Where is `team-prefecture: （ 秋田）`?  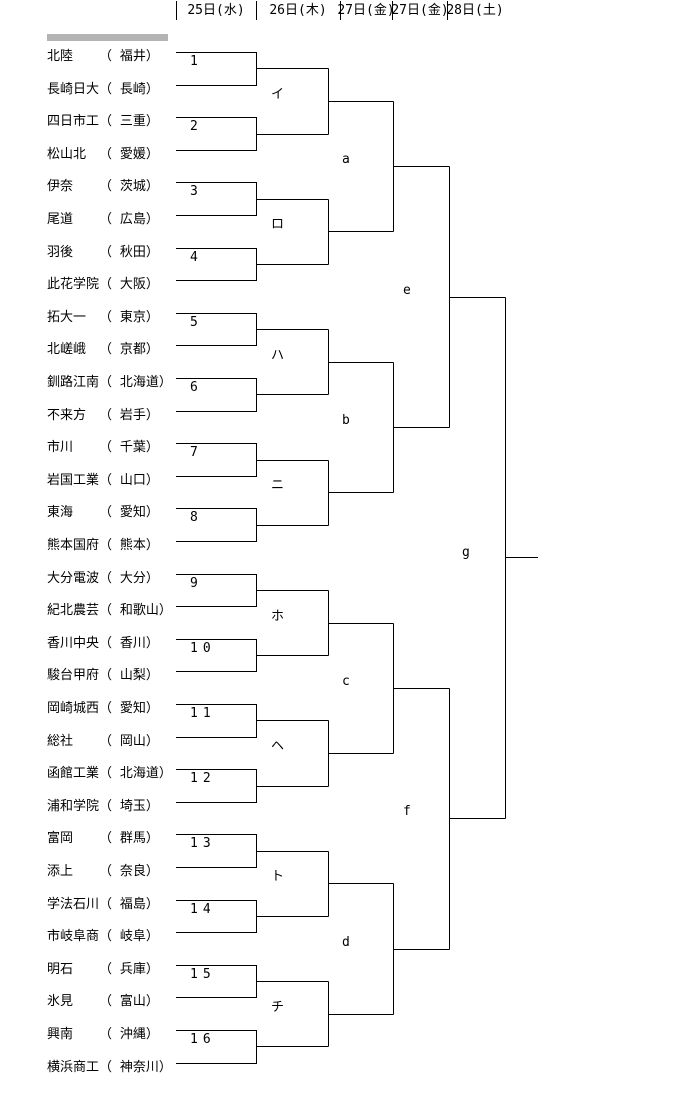 team-prefecture: （ 秋田） is located at coordinates (129, 252).